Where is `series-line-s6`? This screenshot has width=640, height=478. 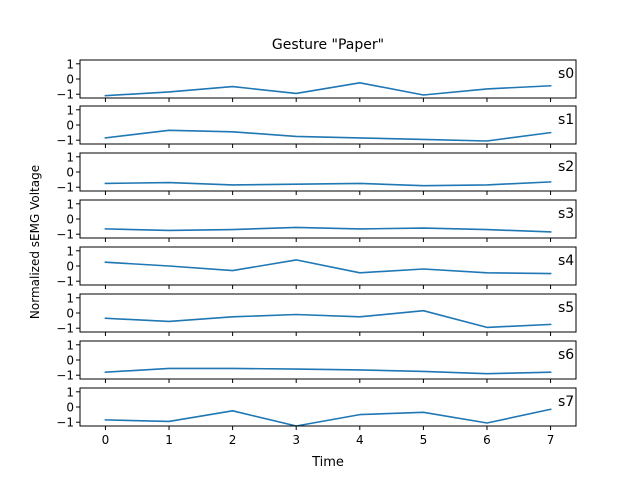 series-line-s6 is located at coordinates (328, 371).